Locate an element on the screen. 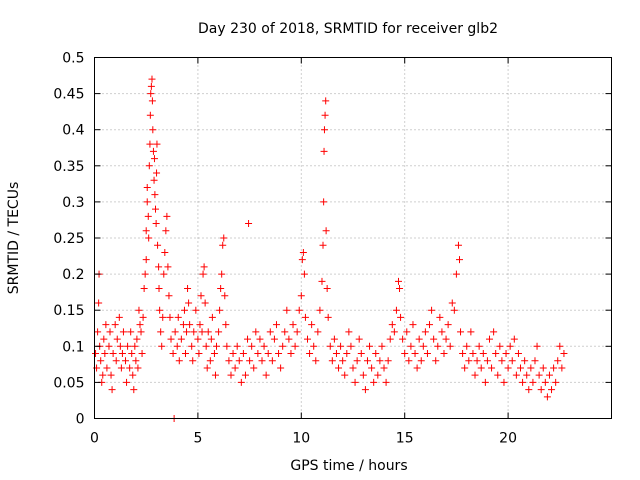 Image resolution: width=640 pixels, height=480 pixels. y-tick-label: 0.1 is located at coordinates (73, 347).